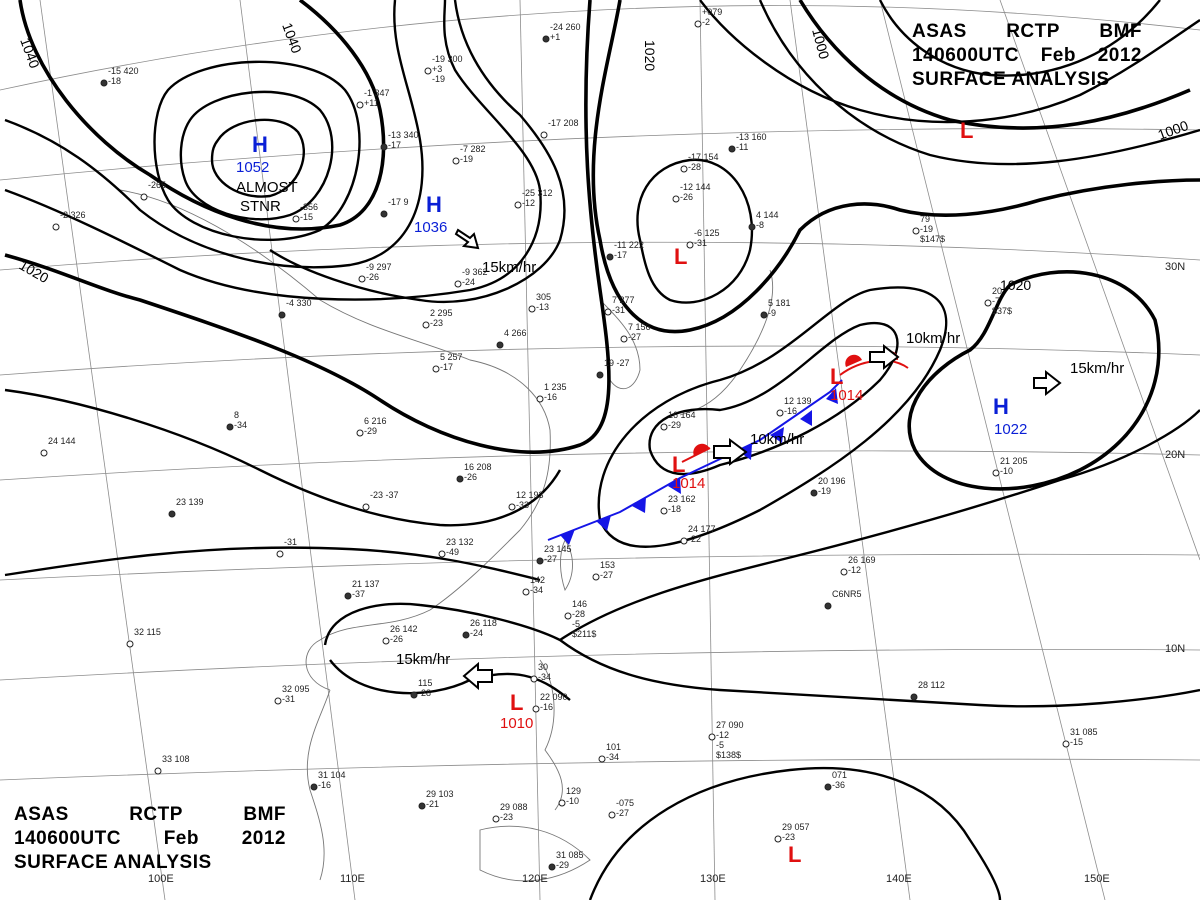 This screenshot has height=900, width=1200. I want to click on station-value: 12 139, so click(798, 401).